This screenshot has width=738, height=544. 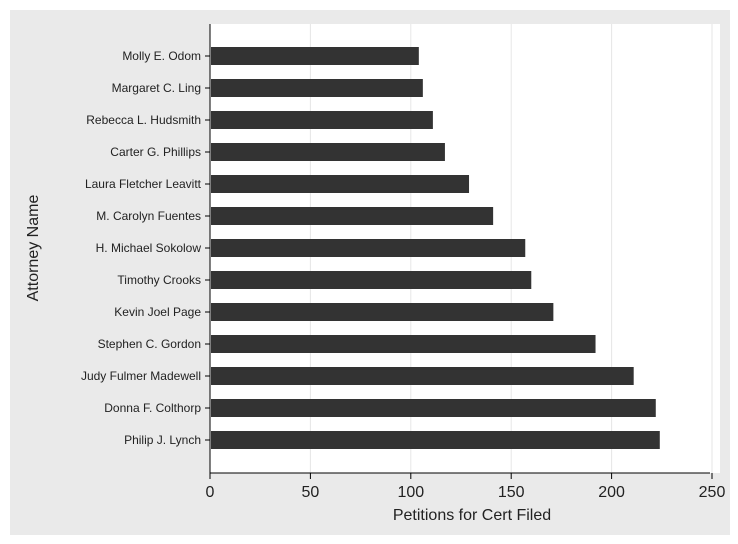 What do you see at coordinates (466, 487) in the screenshot?
I see `x-ticks: 0 50 100 150 200 250` at bounding box center [466, 487].